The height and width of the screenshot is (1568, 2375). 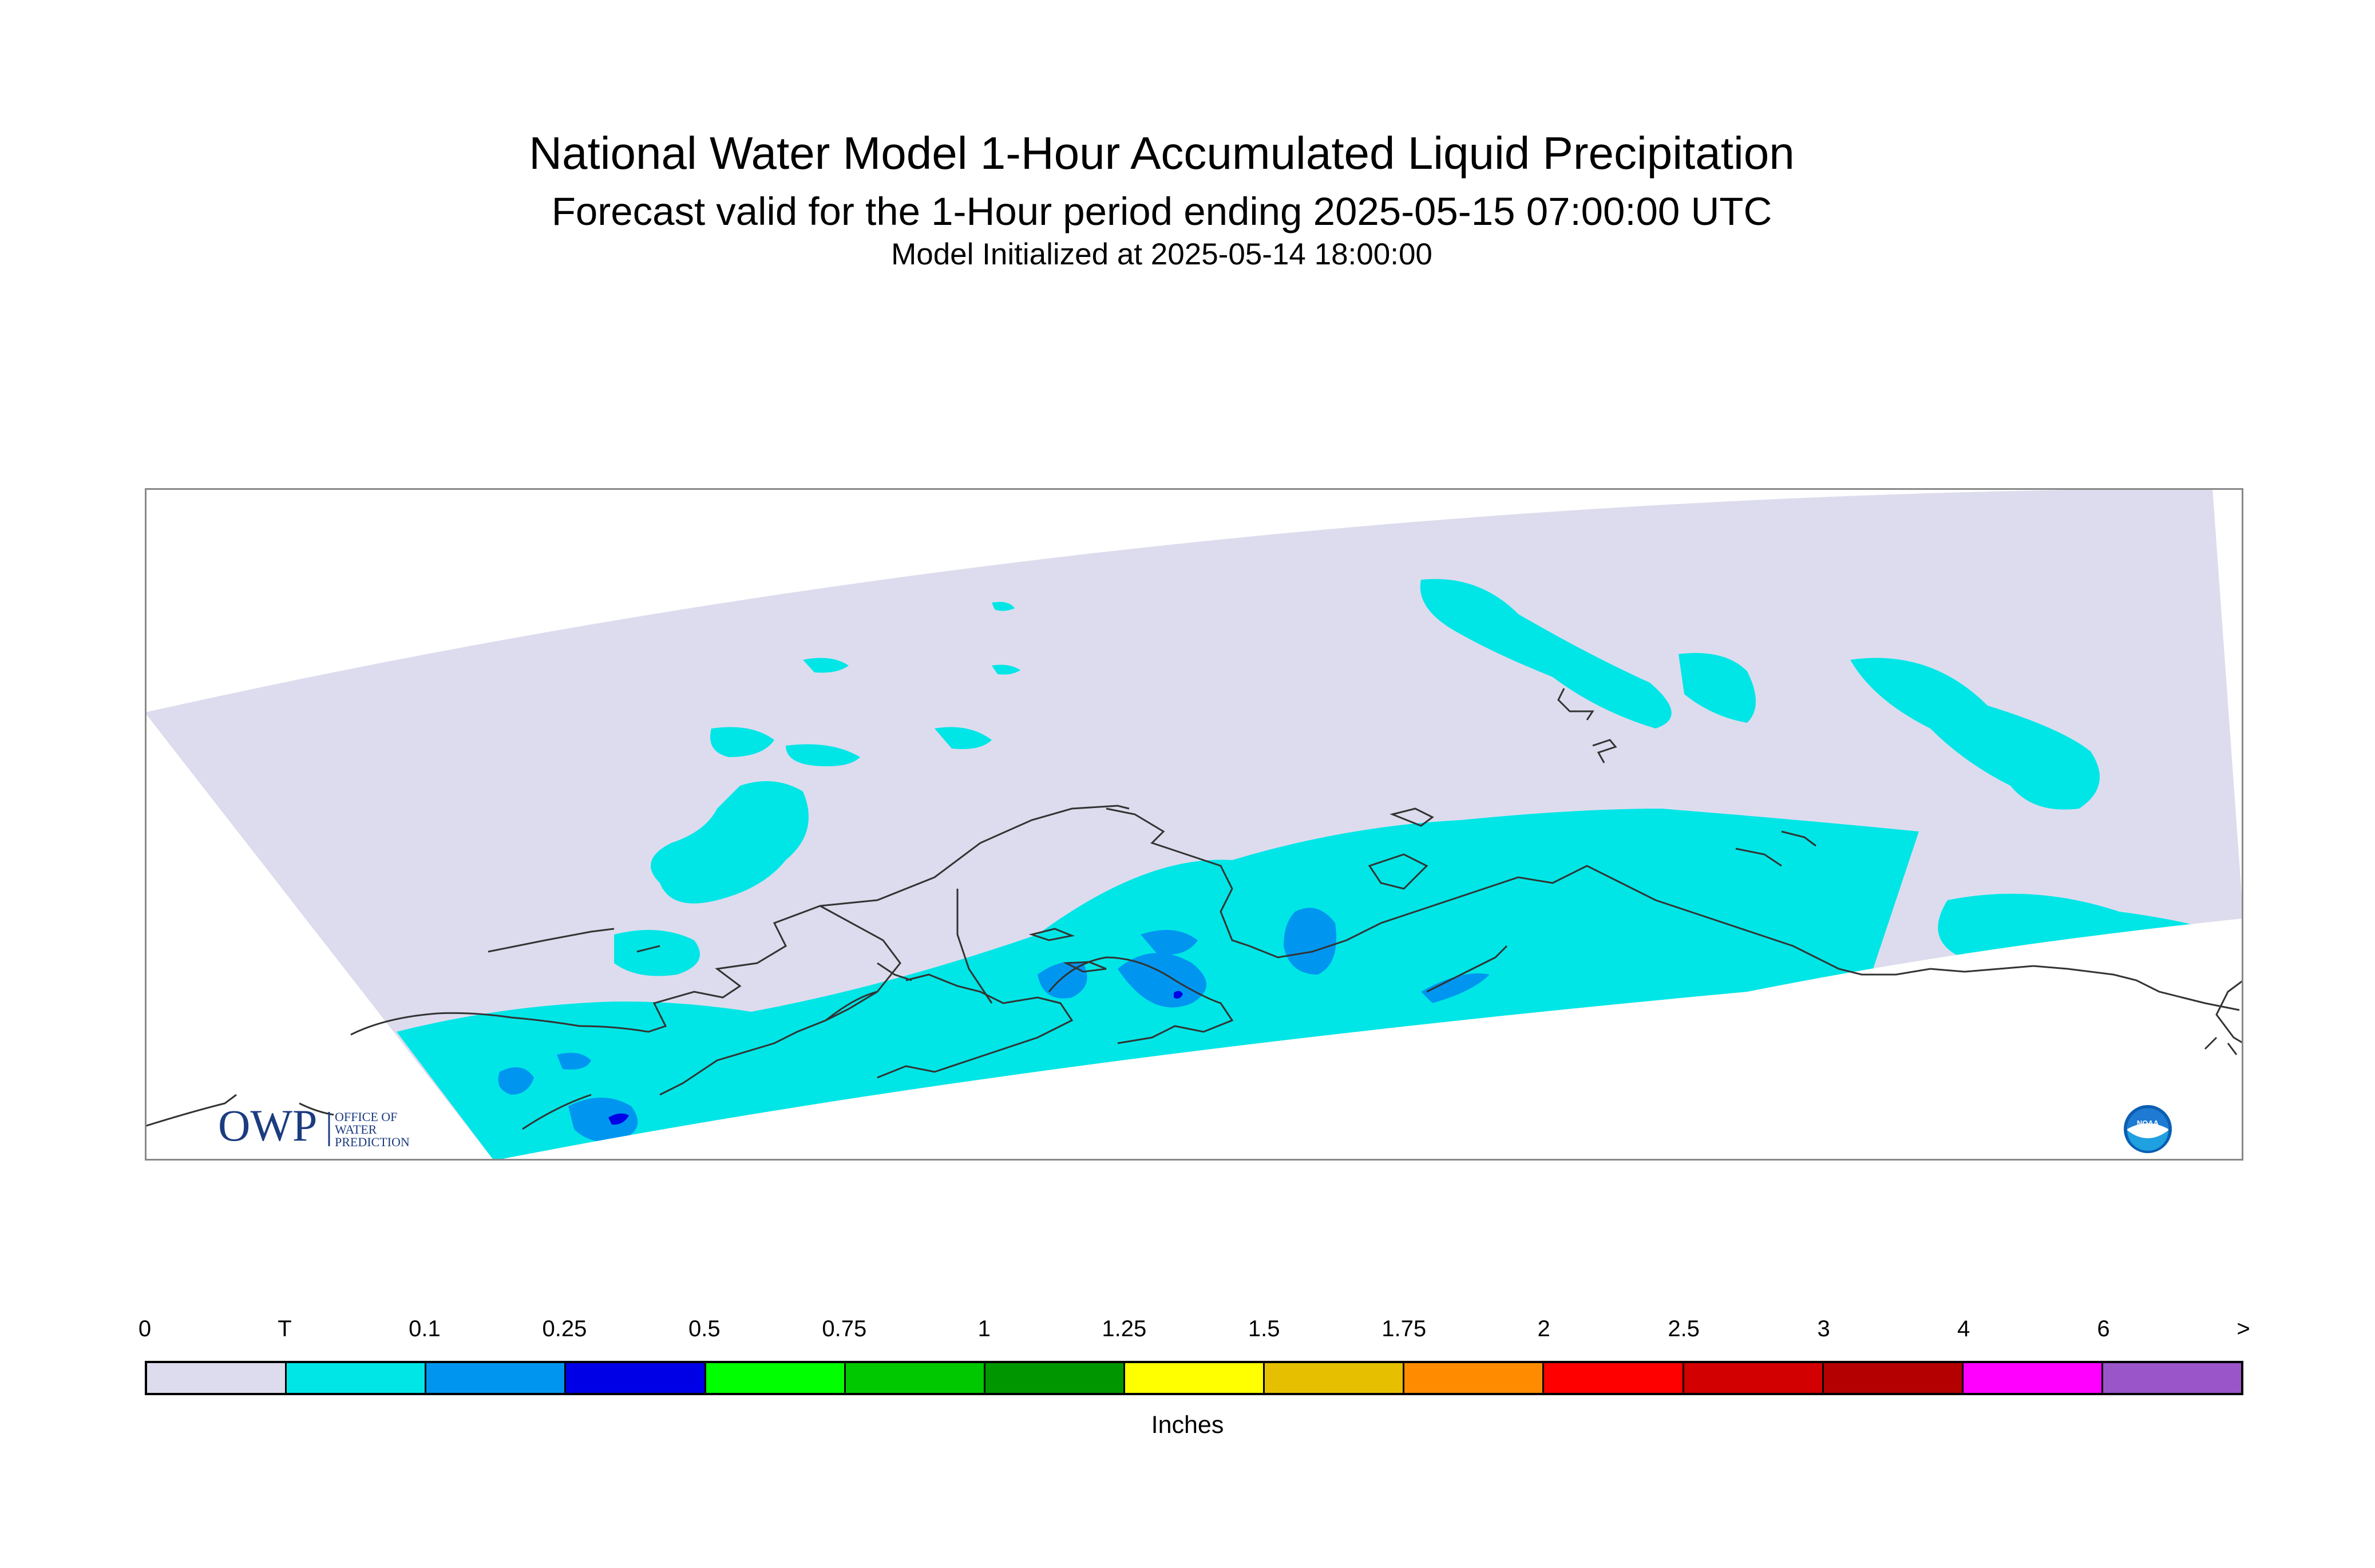 What do you see at coordinates (1684, 1328) in the screenshot?
I see `legend-tick-label: 2.5` at bounding box center [1684, 1328].